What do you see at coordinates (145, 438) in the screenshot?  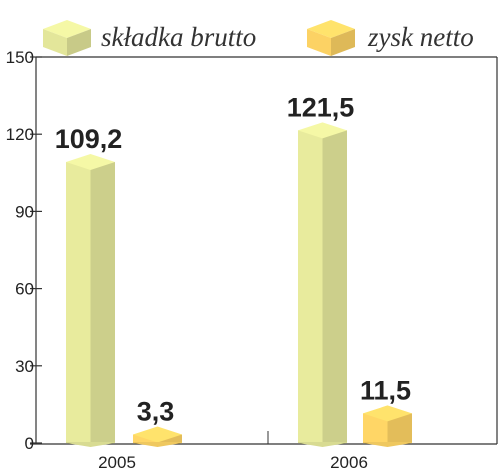 I see `bar-2005-1-front-left` at bounding box center [145, 438].